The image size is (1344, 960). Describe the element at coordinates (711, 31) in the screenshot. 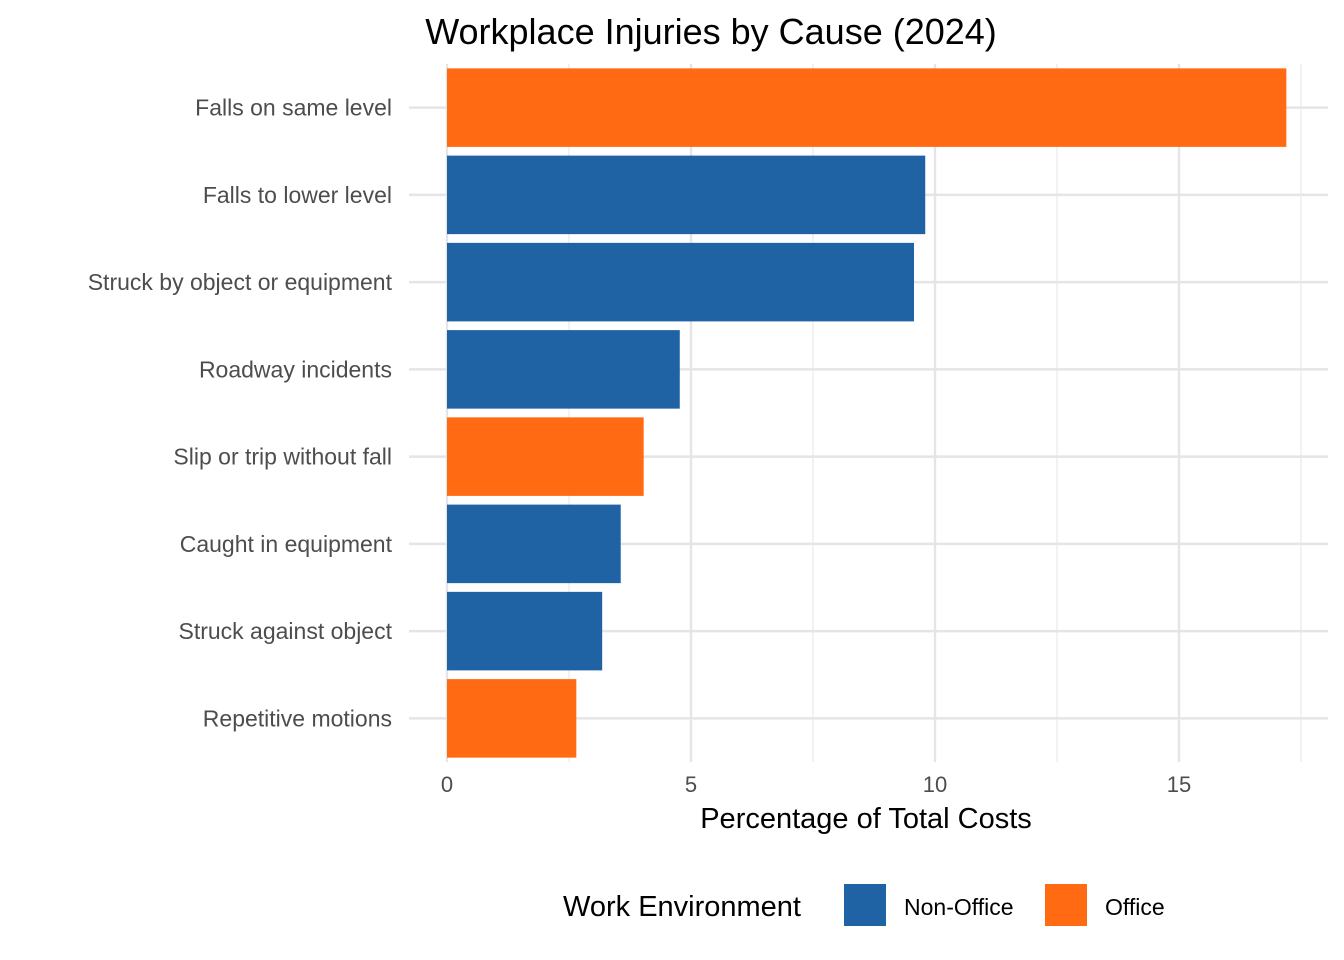

I see `chart-title: Workplace Injuries by Cause (2024)` at that location.